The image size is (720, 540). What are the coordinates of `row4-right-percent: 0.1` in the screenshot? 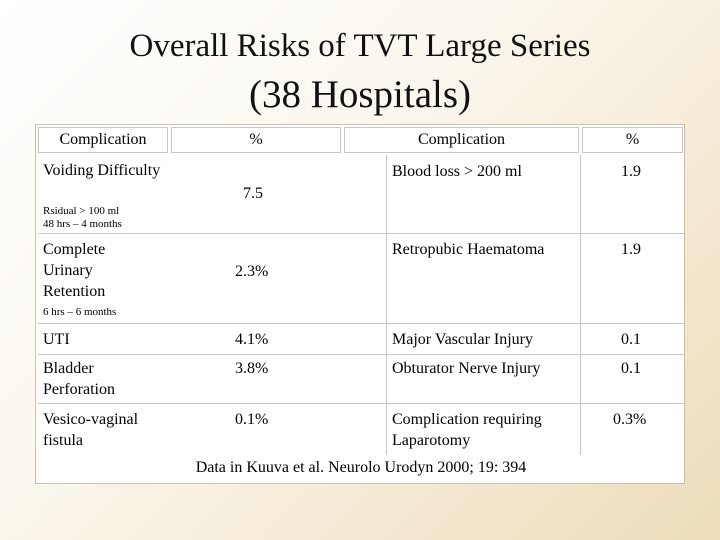 It's located at (631, 368).